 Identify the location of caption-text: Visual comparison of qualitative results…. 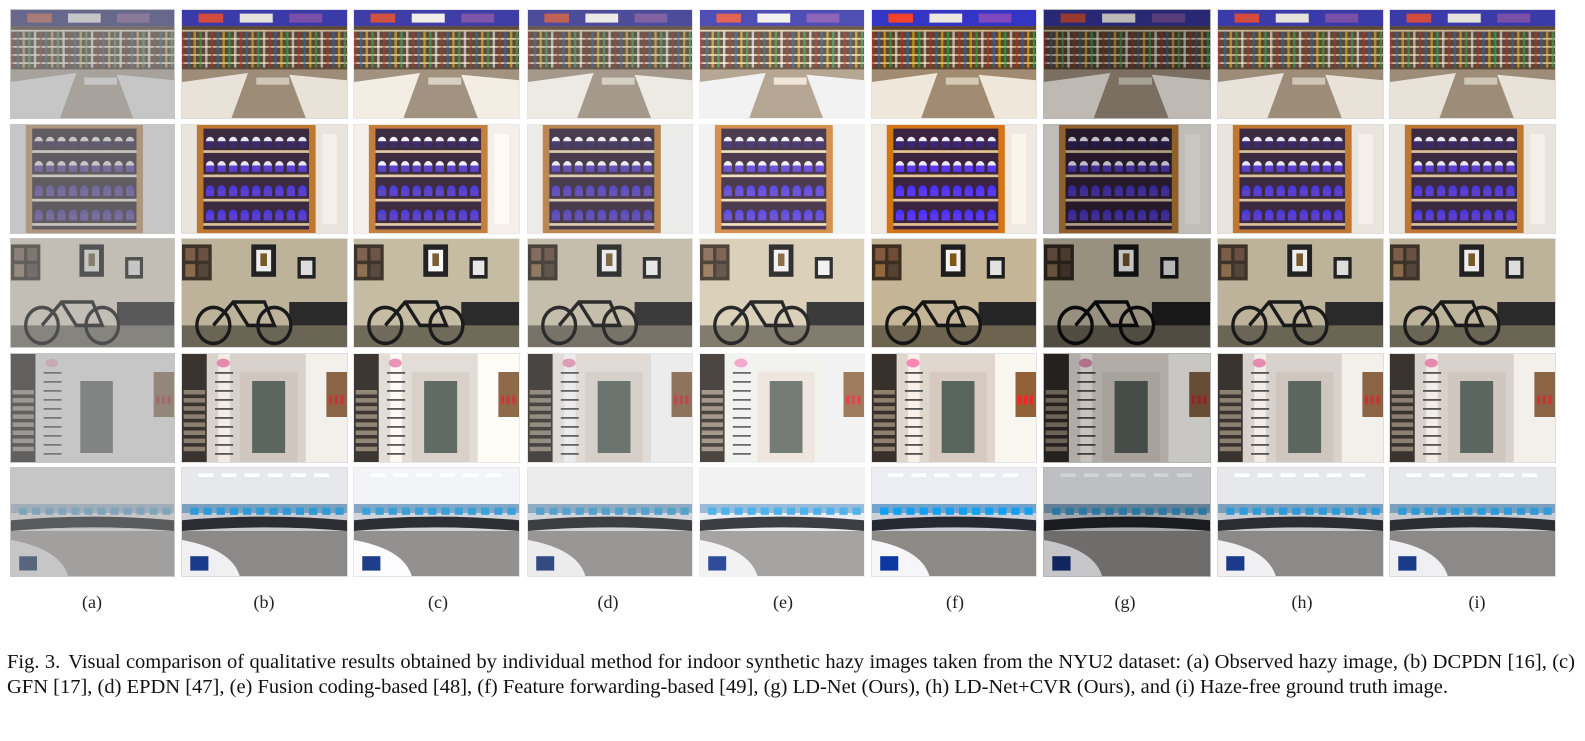
(791, 674).